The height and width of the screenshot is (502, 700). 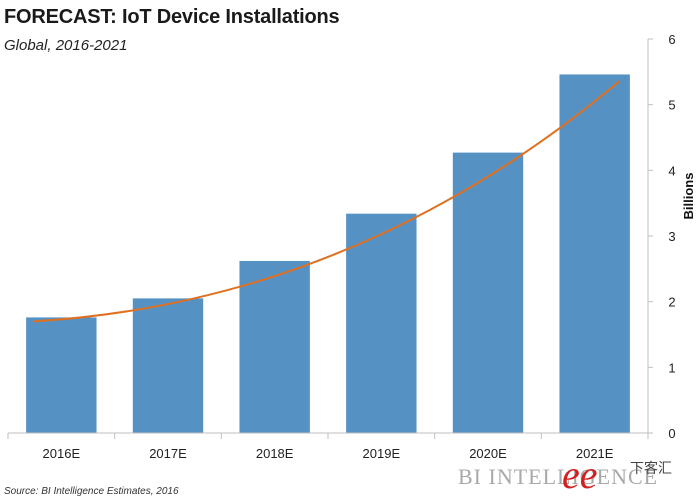 What do you see at coordinates (594, 254) in the screenshot?
I see `bar-2021E` at bounding box center [594, 254].